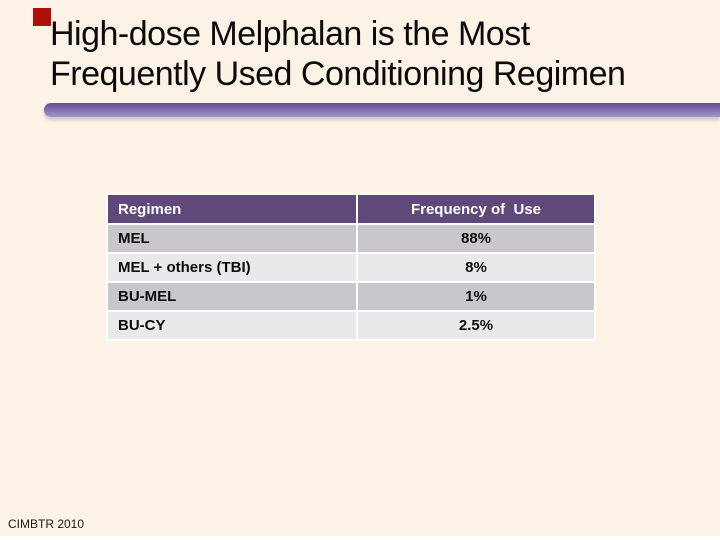 The height and width of the screenshot is (540, 720). I want to click on corner-red-square-decoration, so click(42, 17).